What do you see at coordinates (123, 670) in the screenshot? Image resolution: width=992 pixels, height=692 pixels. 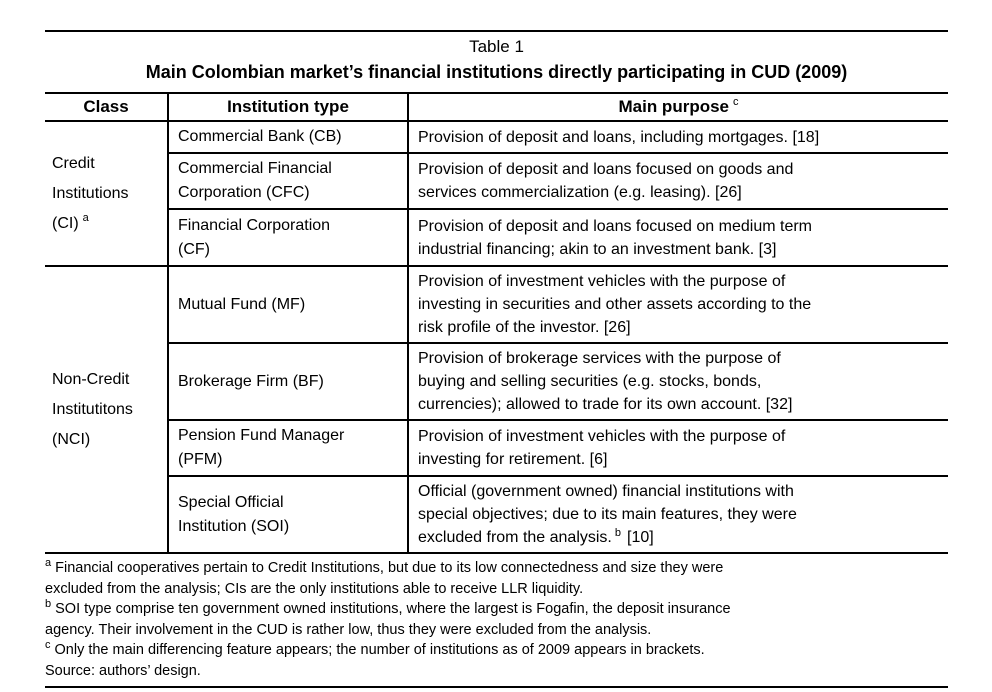 I see `source-line: Source: authors’ design.` at bounding box center [123, 670].